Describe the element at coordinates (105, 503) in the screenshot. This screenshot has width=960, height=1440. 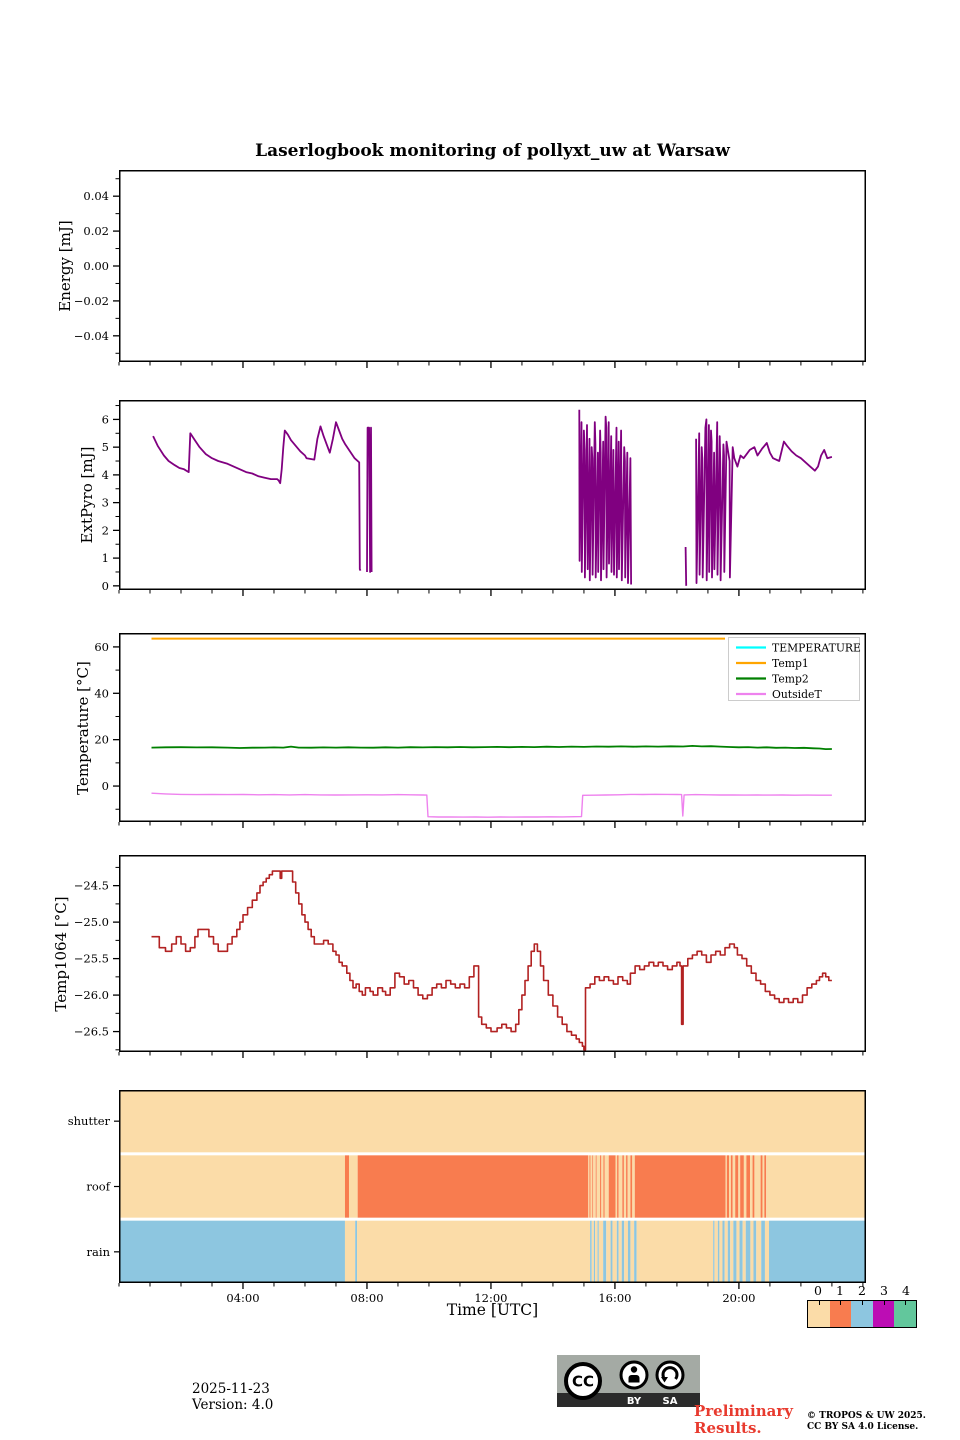
I see `y-tick-label: 3` at that location.